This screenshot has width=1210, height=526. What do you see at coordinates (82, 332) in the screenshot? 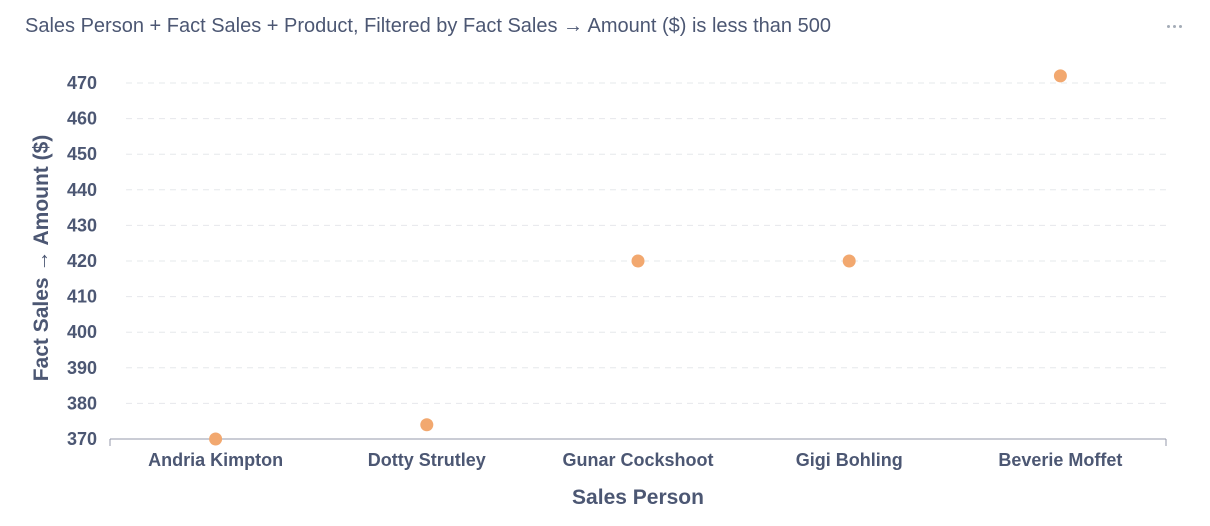
I see `y-tick-label: 400` at bounding box center [82, 332].